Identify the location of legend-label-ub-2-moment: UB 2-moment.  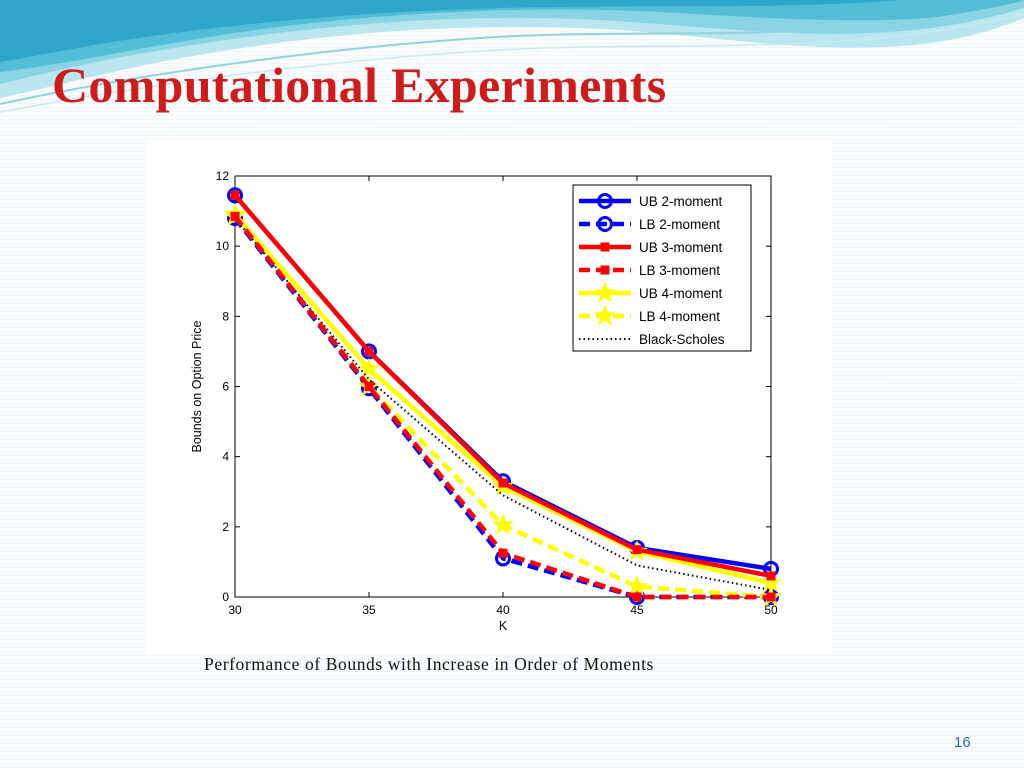
(681, 201).